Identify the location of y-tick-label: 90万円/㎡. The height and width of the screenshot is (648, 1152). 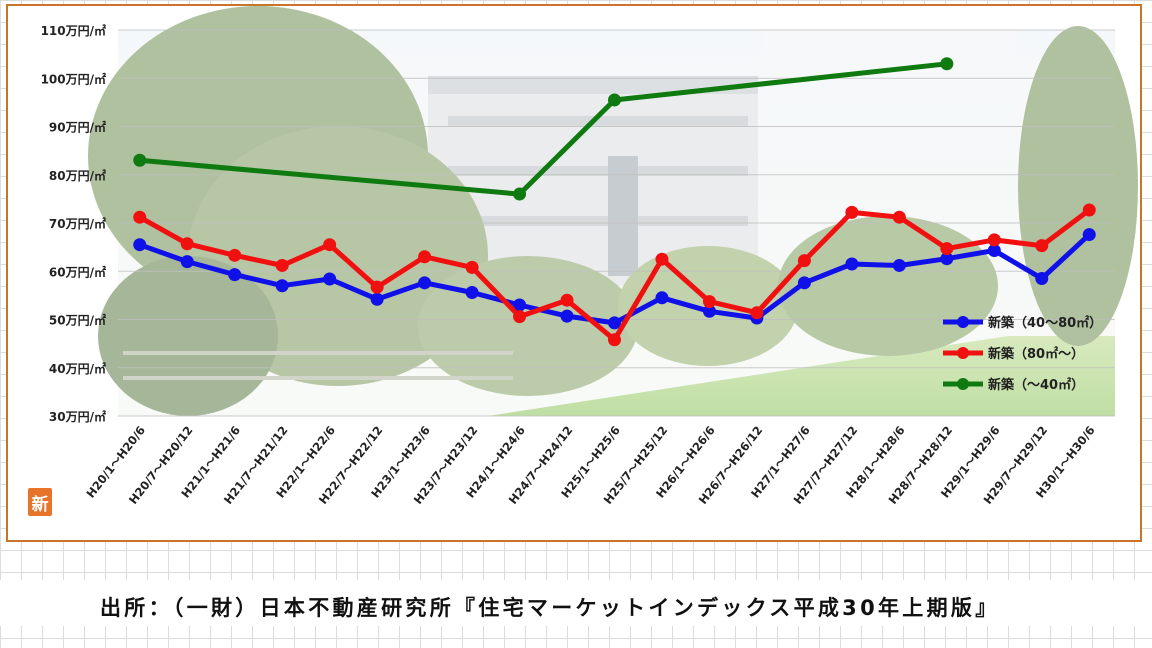
(77, 127).